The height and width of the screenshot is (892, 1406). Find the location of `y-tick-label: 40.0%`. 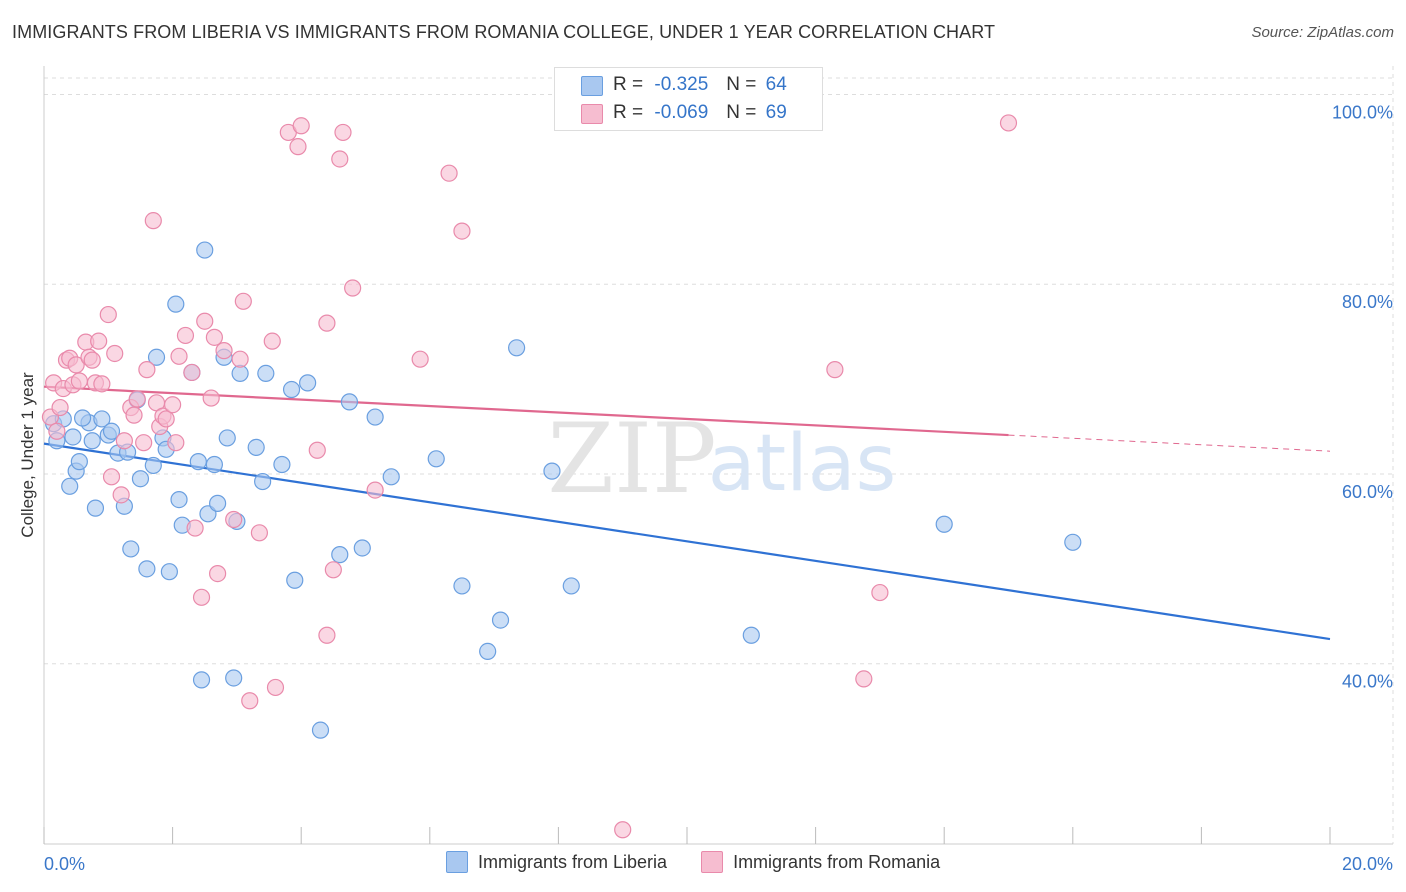

y-tick-label: 40.0% is located at coordinates (1367, 682).